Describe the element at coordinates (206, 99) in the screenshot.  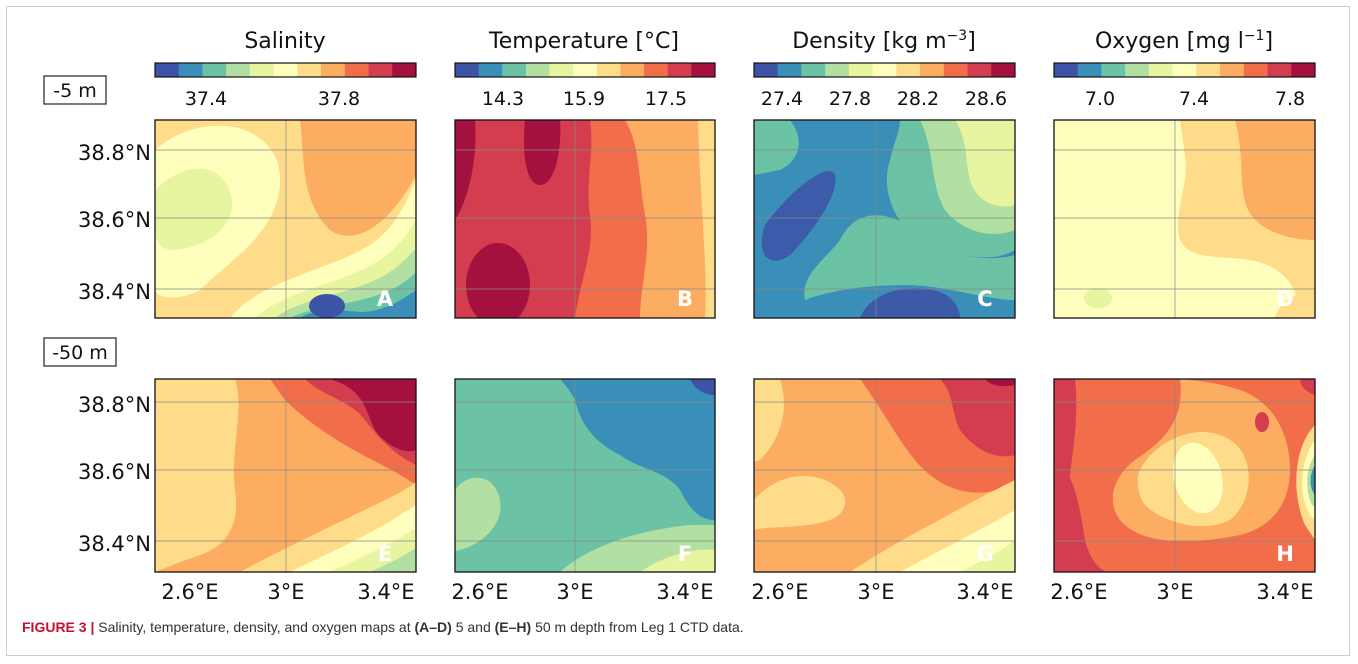
I see `cbar-tick: 37.4` at that location.